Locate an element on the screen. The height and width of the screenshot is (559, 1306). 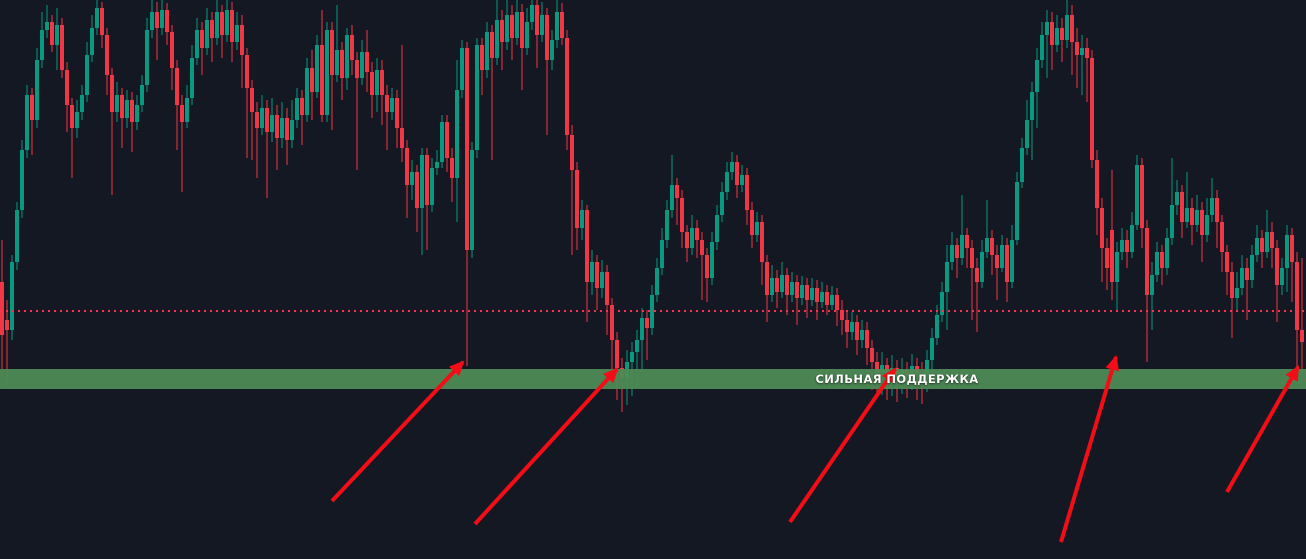
dotted-price-line is located at coordinates (653, 311).